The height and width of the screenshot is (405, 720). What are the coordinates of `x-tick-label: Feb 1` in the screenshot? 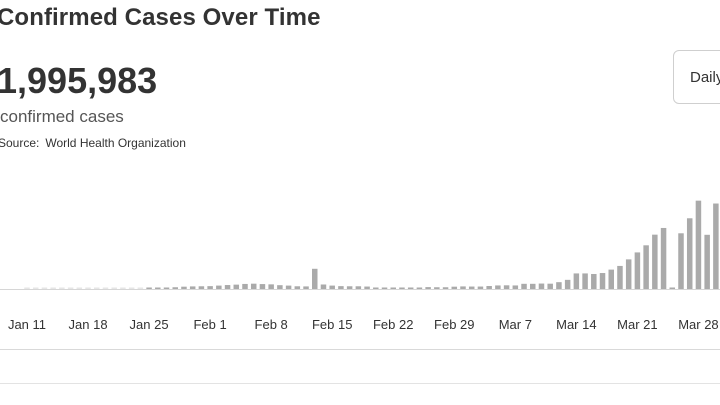 It's located at (209, 324).